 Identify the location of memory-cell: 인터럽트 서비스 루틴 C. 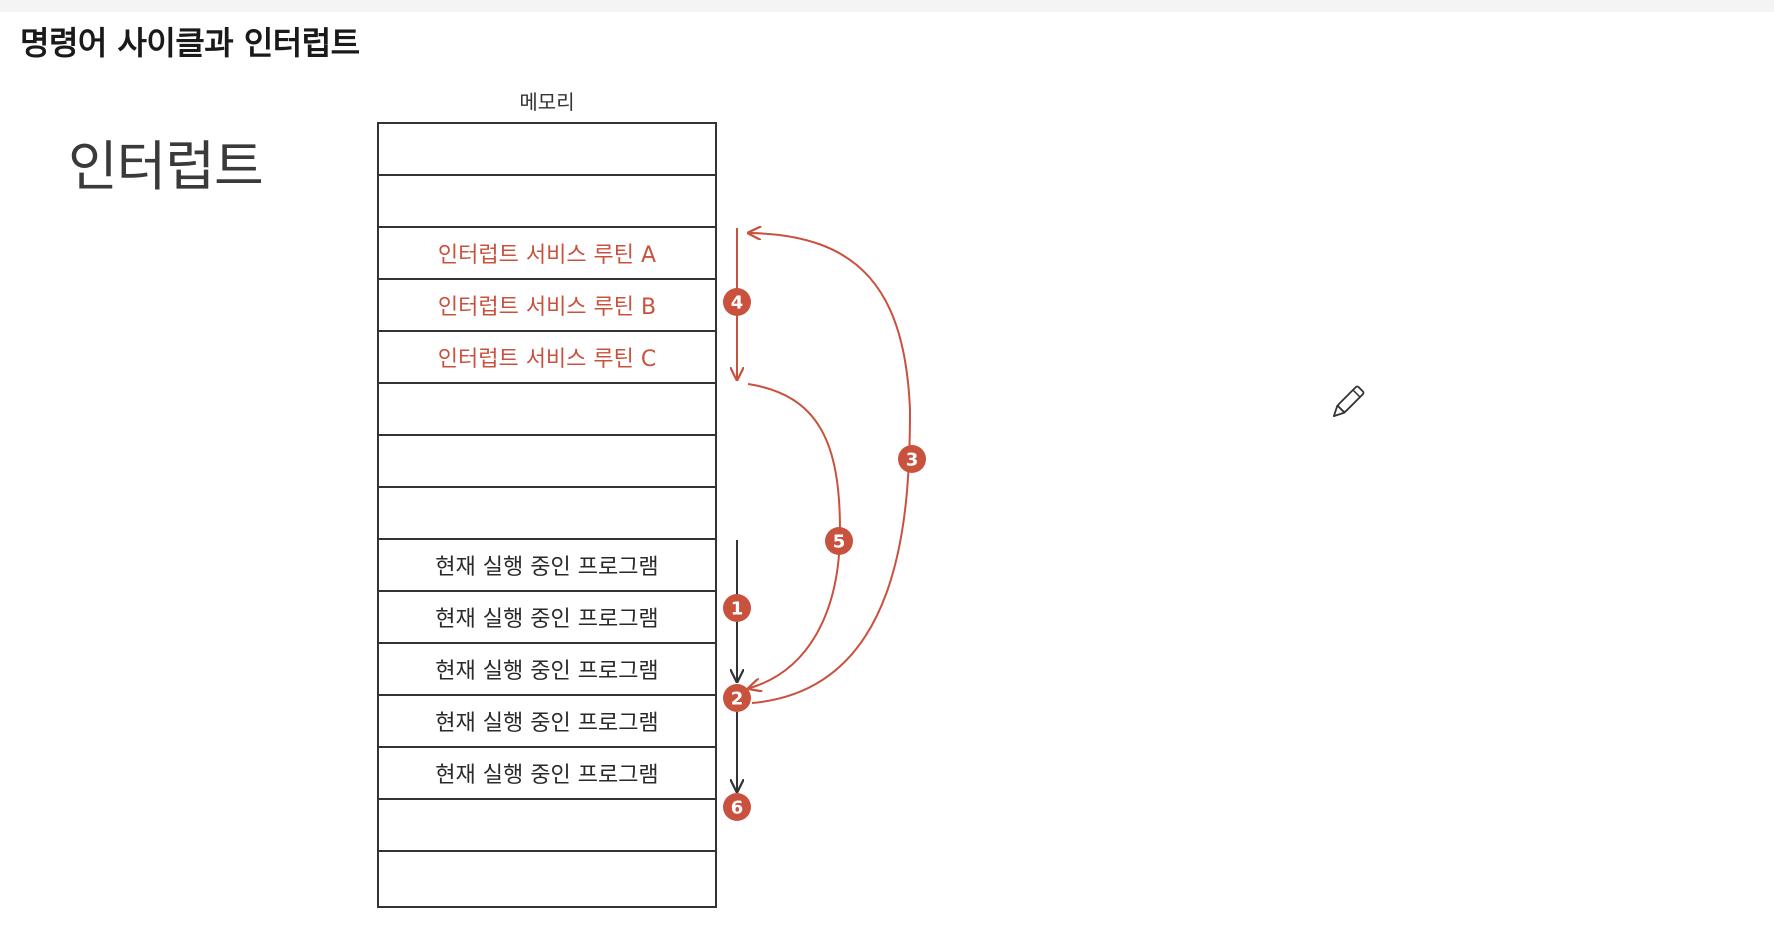
(547, 358).